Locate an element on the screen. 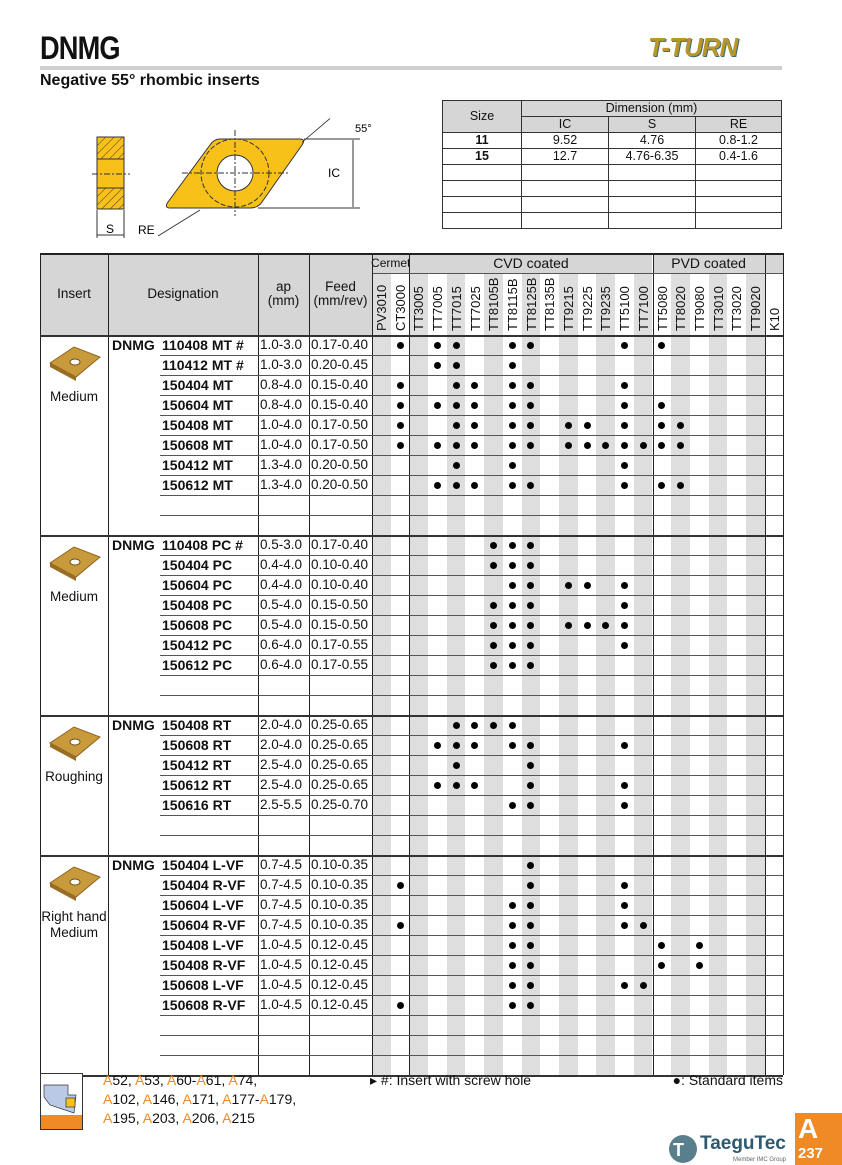  re-cell is located at coordinates (738, 220).